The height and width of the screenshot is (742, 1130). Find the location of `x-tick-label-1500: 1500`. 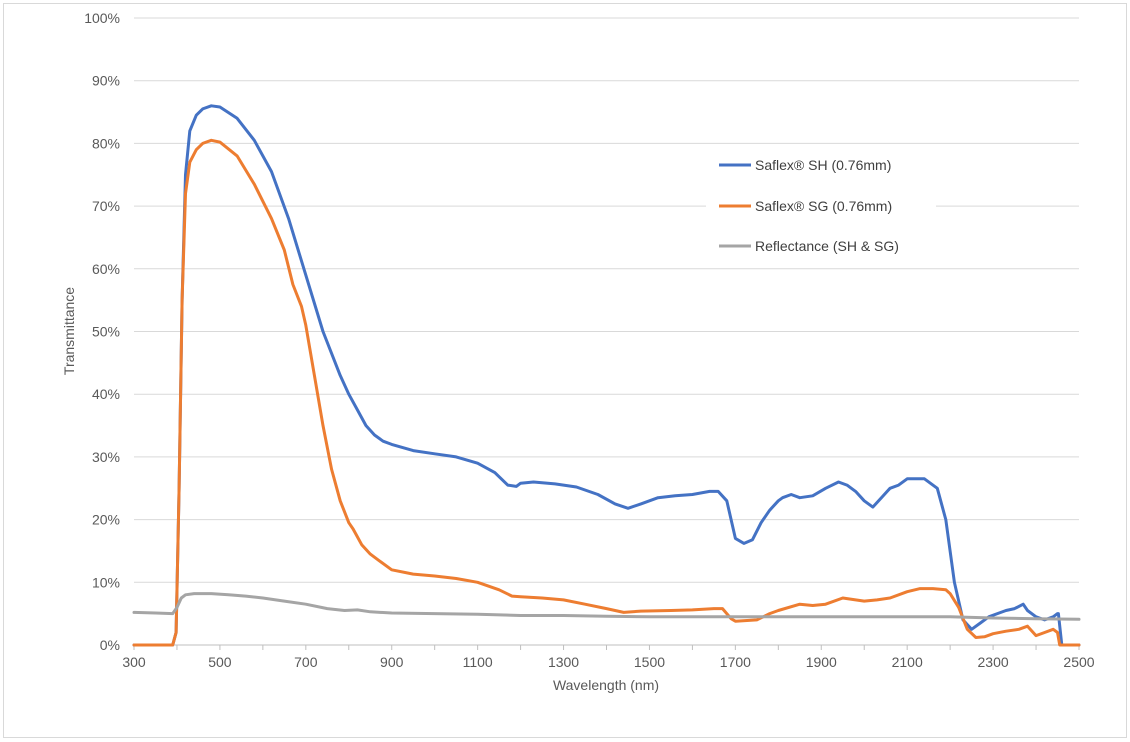

x-tick-label-1500: 1500 is located at coordinates (649, 662).